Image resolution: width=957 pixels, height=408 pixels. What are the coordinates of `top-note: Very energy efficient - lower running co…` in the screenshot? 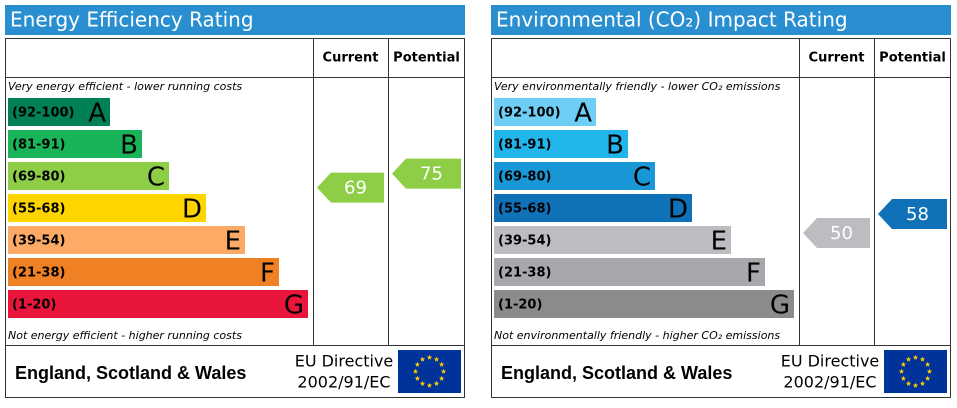 It's located at (125, 86).